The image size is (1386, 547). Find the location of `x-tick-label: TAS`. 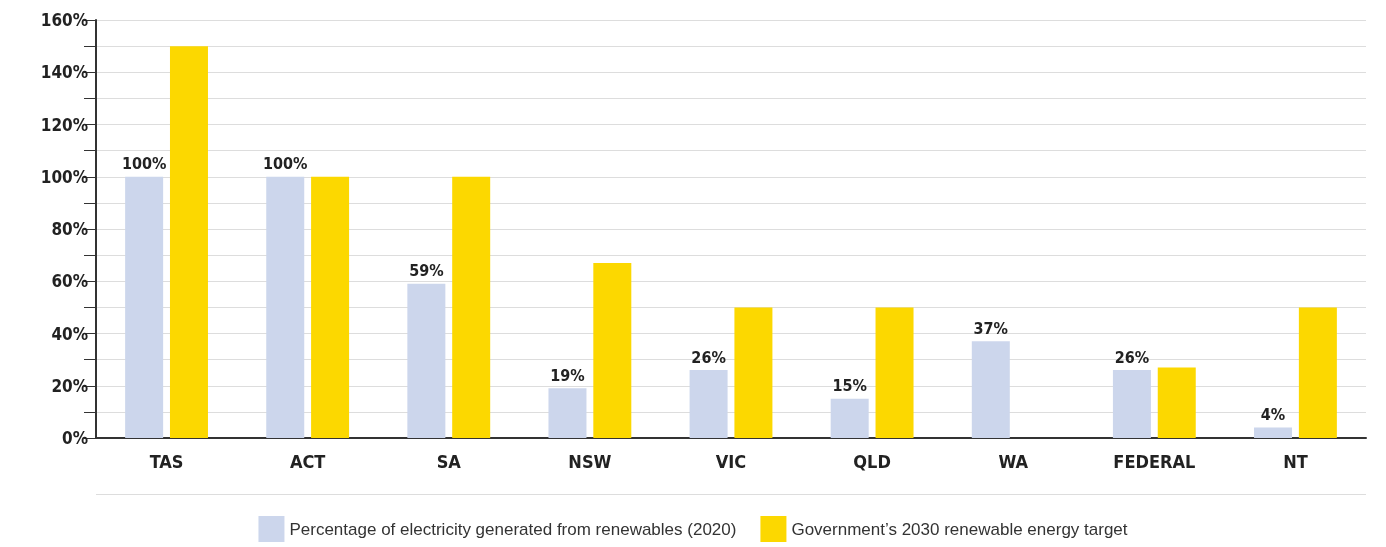

x-tick-label: TAS is located at coordinates (166, 461).